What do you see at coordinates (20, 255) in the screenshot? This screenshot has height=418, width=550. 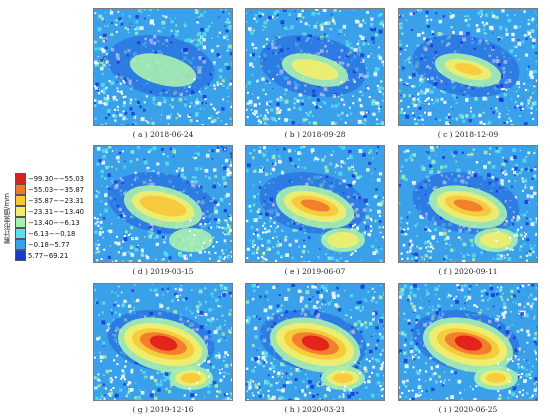 I see `legend-swatch` at bounding box center [20, 255].